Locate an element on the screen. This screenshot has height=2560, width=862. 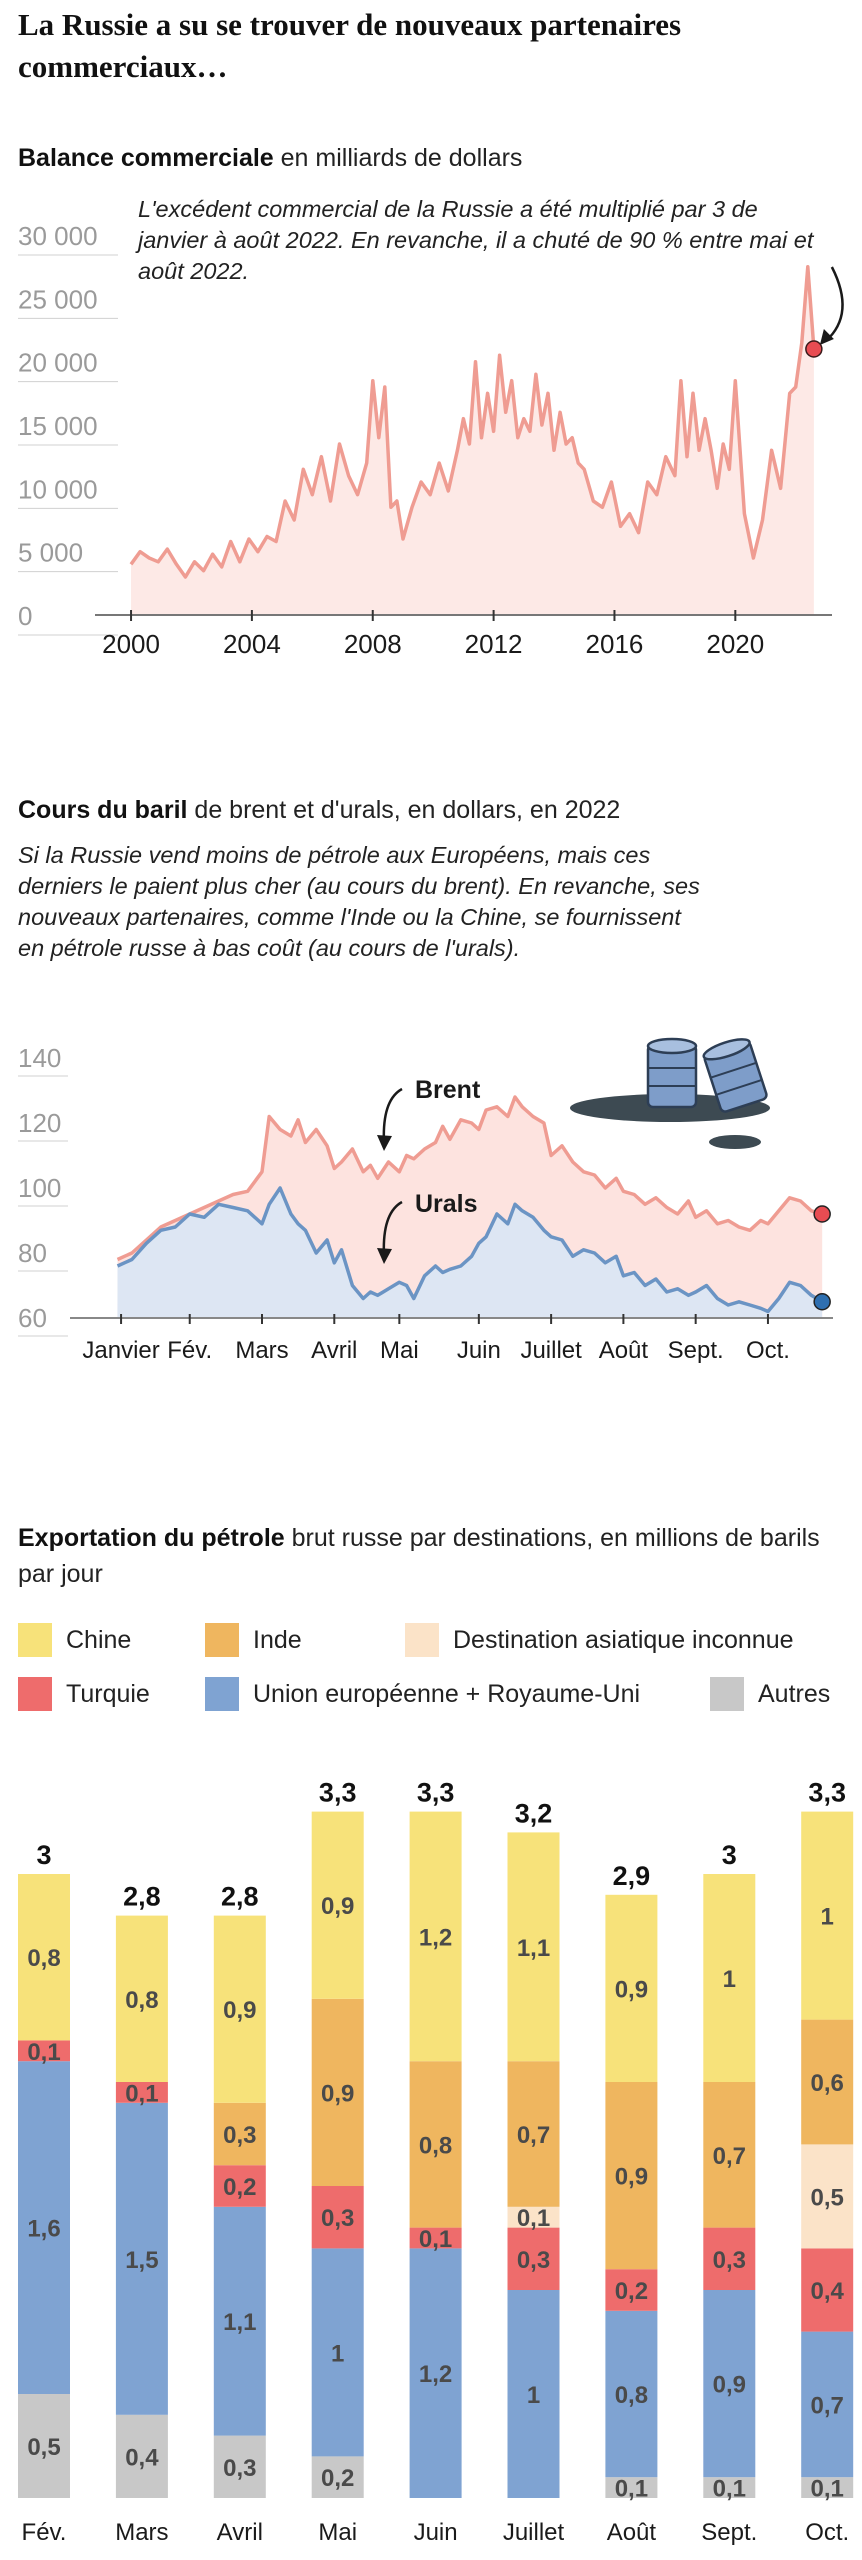
legend-item: Destination asiatique inconnue is located at coordinates (599, 1640).